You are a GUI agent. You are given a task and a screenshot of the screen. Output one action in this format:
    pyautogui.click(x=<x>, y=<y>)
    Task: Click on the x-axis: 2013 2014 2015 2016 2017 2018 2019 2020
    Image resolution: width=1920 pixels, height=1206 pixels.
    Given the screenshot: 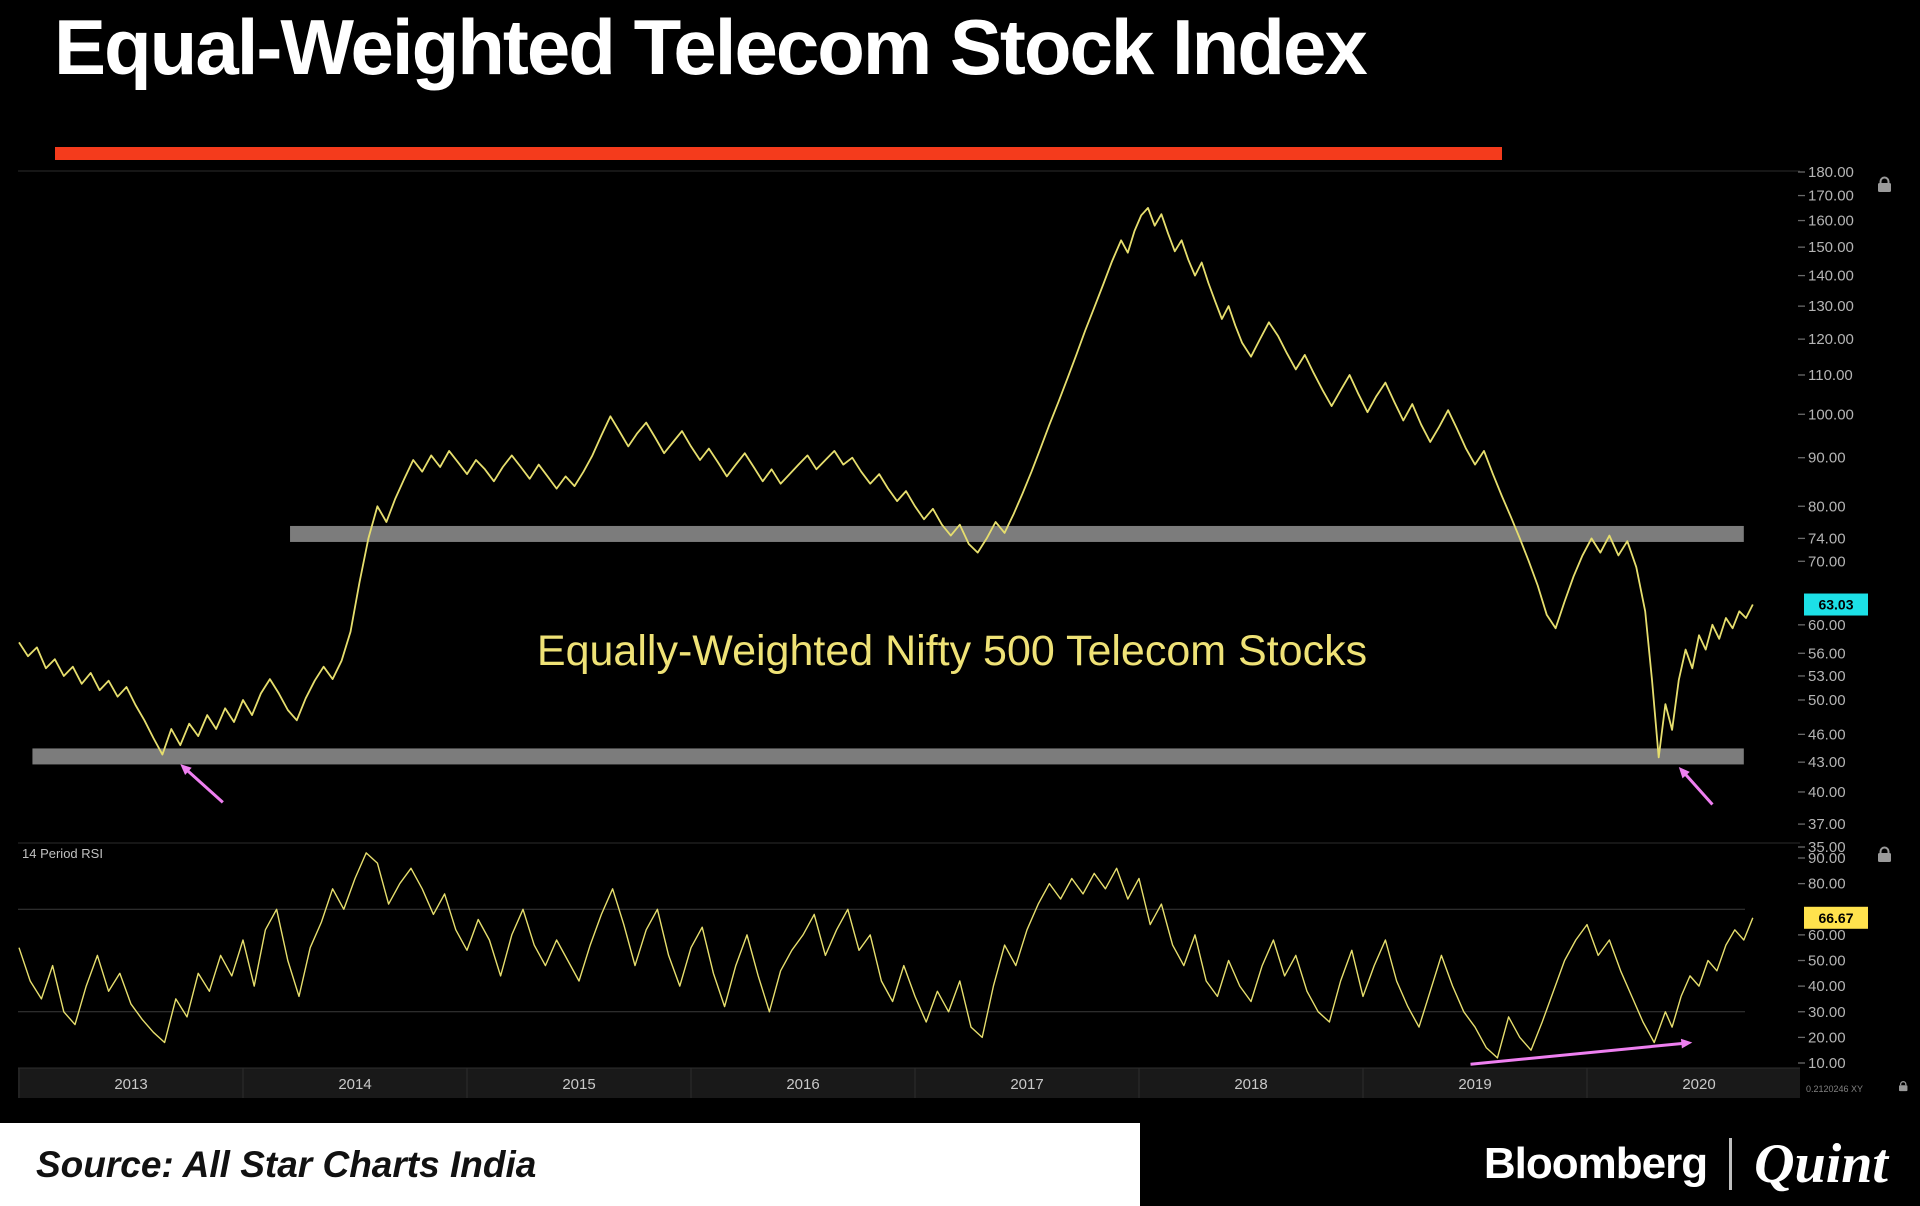 What is the action you would take?
    pyautogui.click(x=909, y=1082)
    